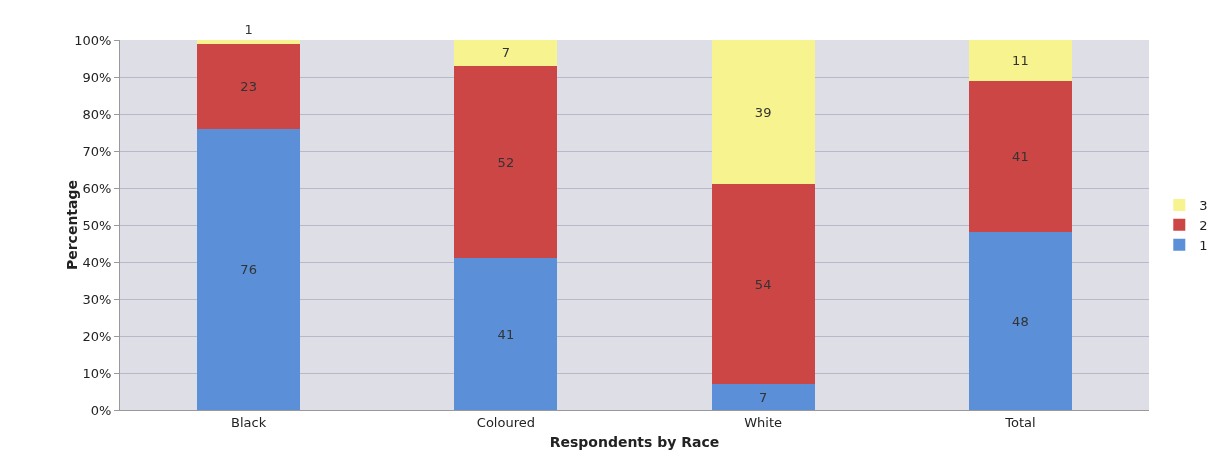 This screenshot has height=470, width=1225. I want to click on y-tick-label: 20%, so click(97, 336).